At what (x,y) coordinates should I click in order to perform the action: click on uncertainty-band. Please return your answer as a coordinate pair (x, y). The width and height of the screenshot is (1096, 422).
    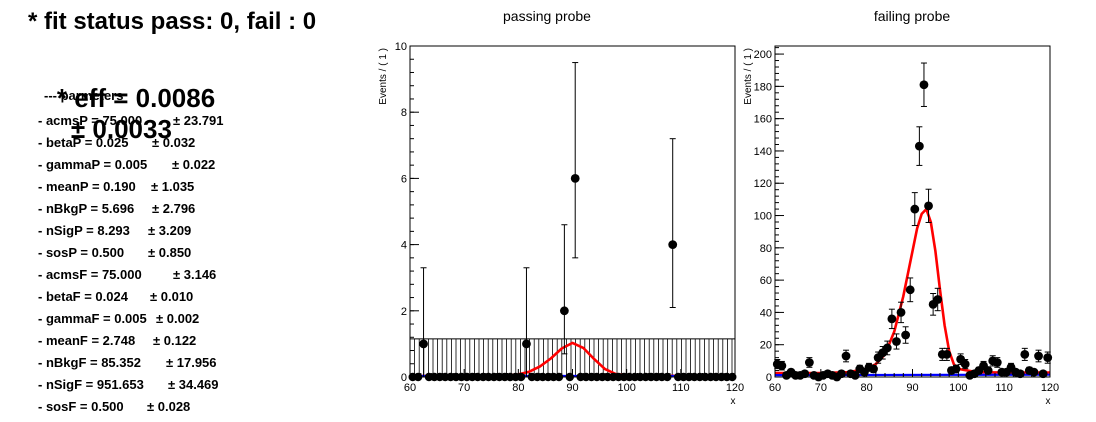
    Looking at the image, I should click on (572, 357).